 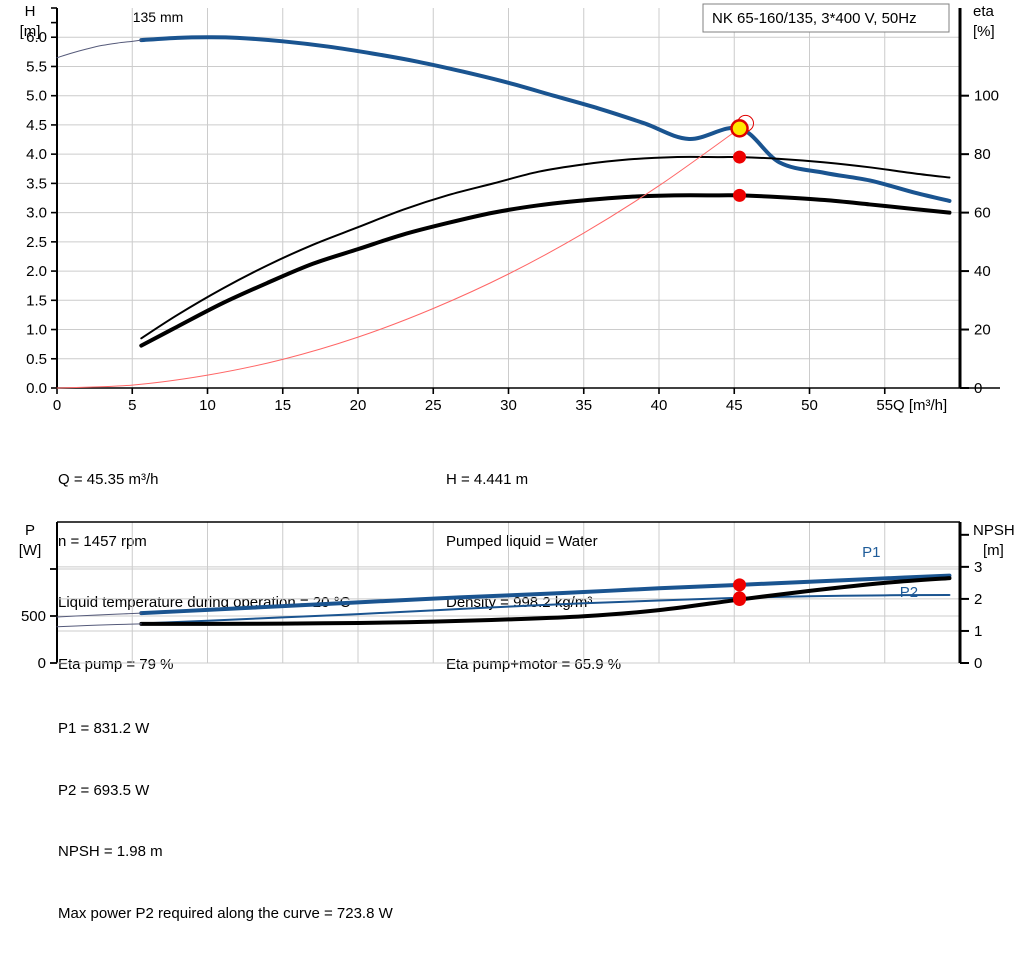 What do you see at coordinates (993, 550) in the screenshot?
I see `npsh-axis-title-line2: [m]` at bounding box center [993, 550].